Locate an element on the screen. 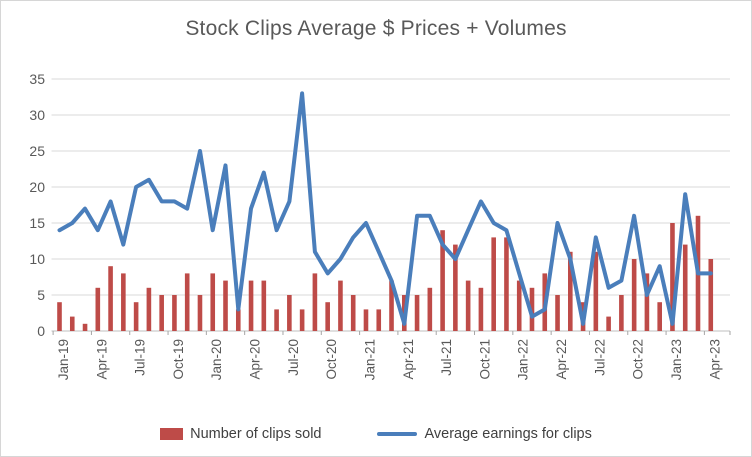  x-tick-label: Jul-20 is located at coordinates (293, 357).